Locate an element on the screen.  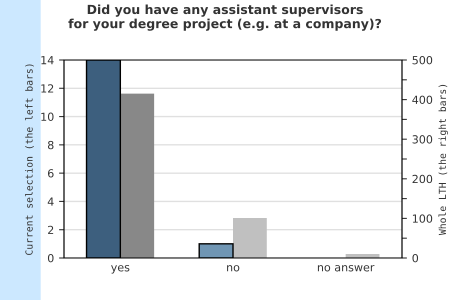
x-tick-label: yes is located at coordinates (120, 269).